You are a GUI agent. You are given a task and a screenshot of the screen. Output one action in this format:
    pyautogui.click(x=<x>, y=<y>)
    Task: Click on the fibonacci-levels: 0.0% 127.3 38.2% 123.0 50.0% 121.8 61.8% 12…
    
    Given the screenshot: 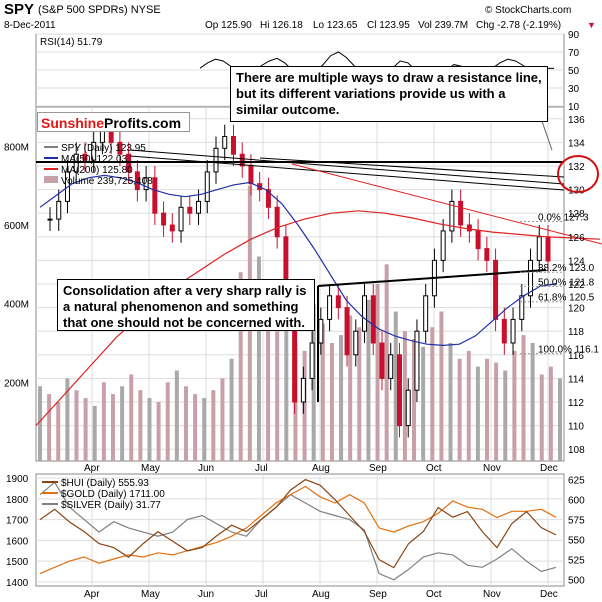 What is the action you would take?
    pyautogui.click(x=559, y=284)
    